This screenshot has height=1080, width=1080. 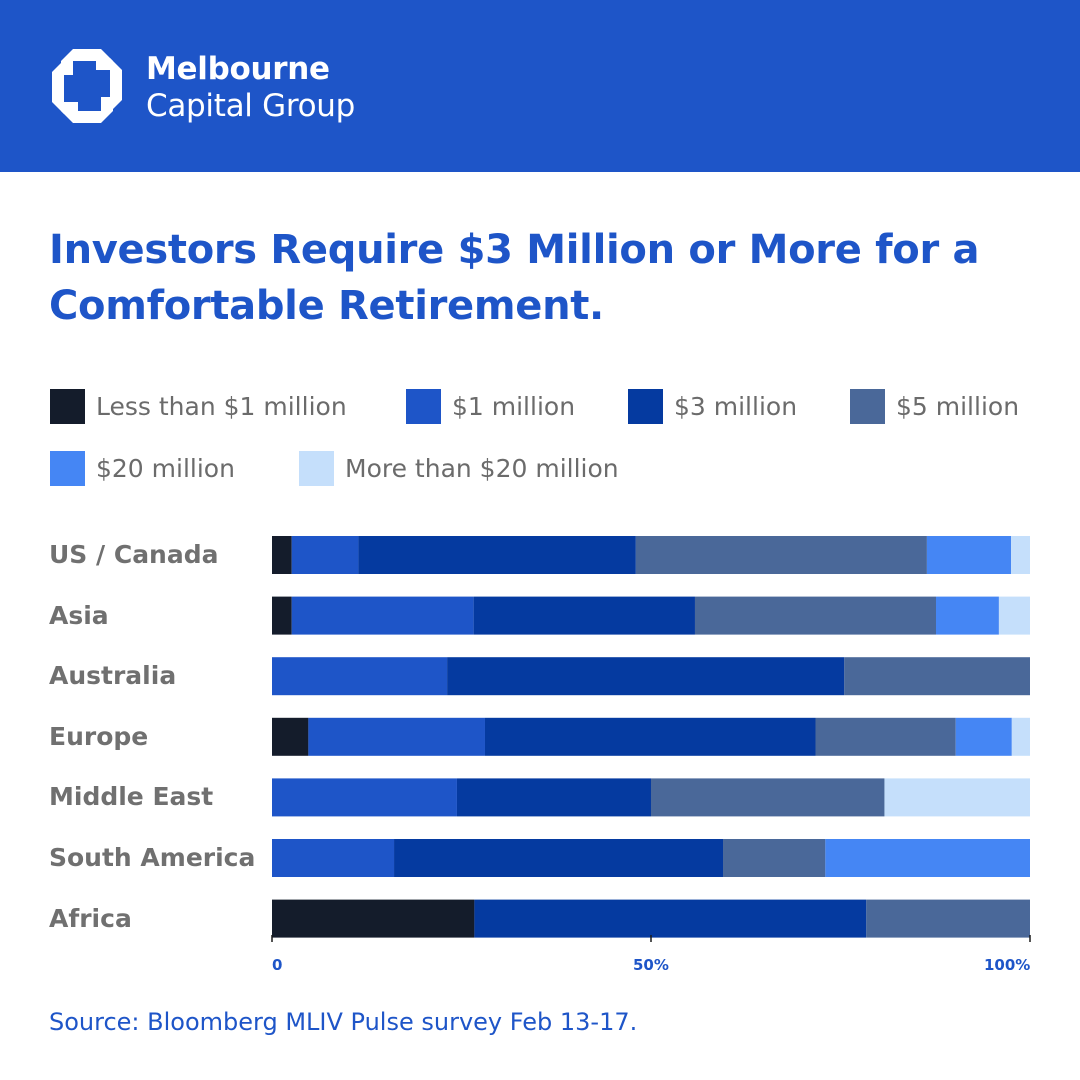 What do you see at coordinates (99, 736) in the screenshot?
I see `category-label: Europe` at bounding box center [99, 736].